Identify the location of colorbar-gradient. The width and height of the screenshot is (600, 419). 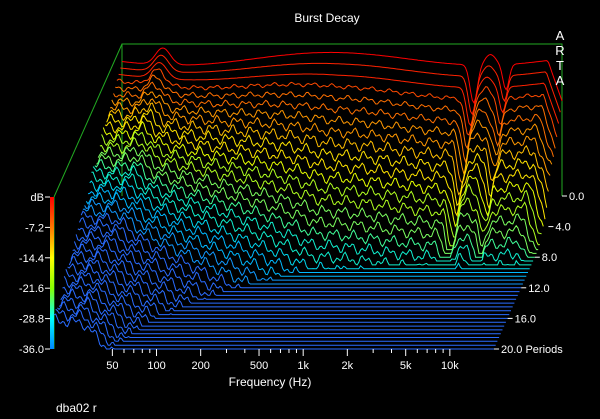
(52, 273).